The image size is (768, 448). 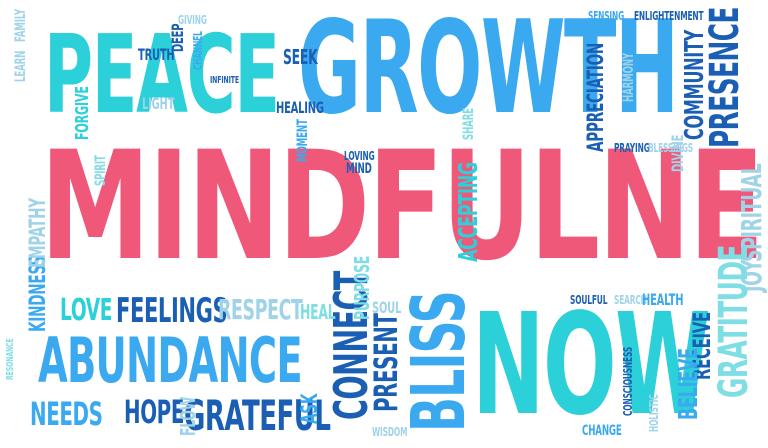 What do you see at coordinates (390, 432) in the screenshot?
I see `word-wisdom: WISDOM` at bounding box center [390, 432].